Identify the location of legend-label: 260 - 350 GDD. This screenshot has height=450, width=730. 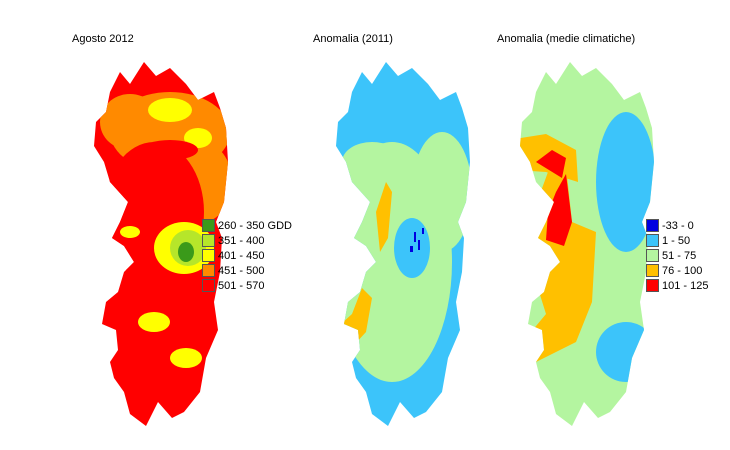
(255, 225).